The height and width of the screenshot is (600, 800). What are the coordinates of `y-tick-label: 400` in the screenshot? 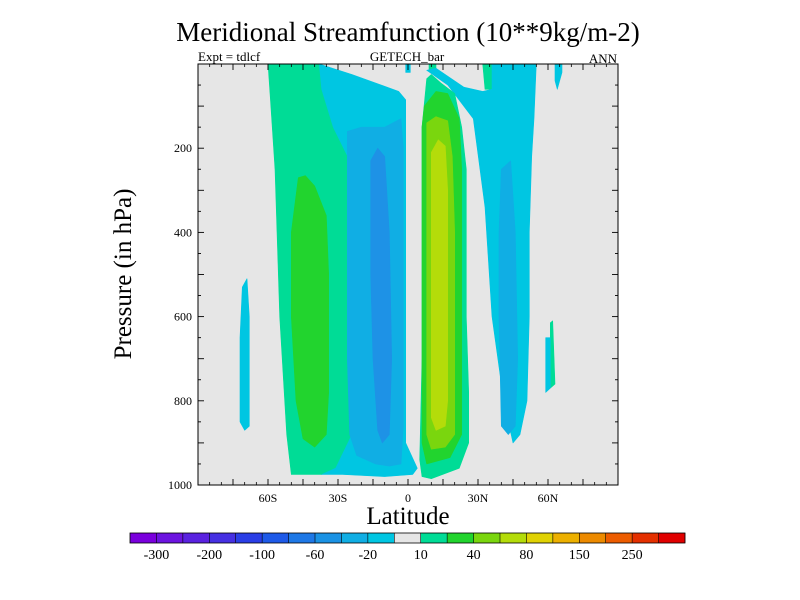 It's located at (183, 232).